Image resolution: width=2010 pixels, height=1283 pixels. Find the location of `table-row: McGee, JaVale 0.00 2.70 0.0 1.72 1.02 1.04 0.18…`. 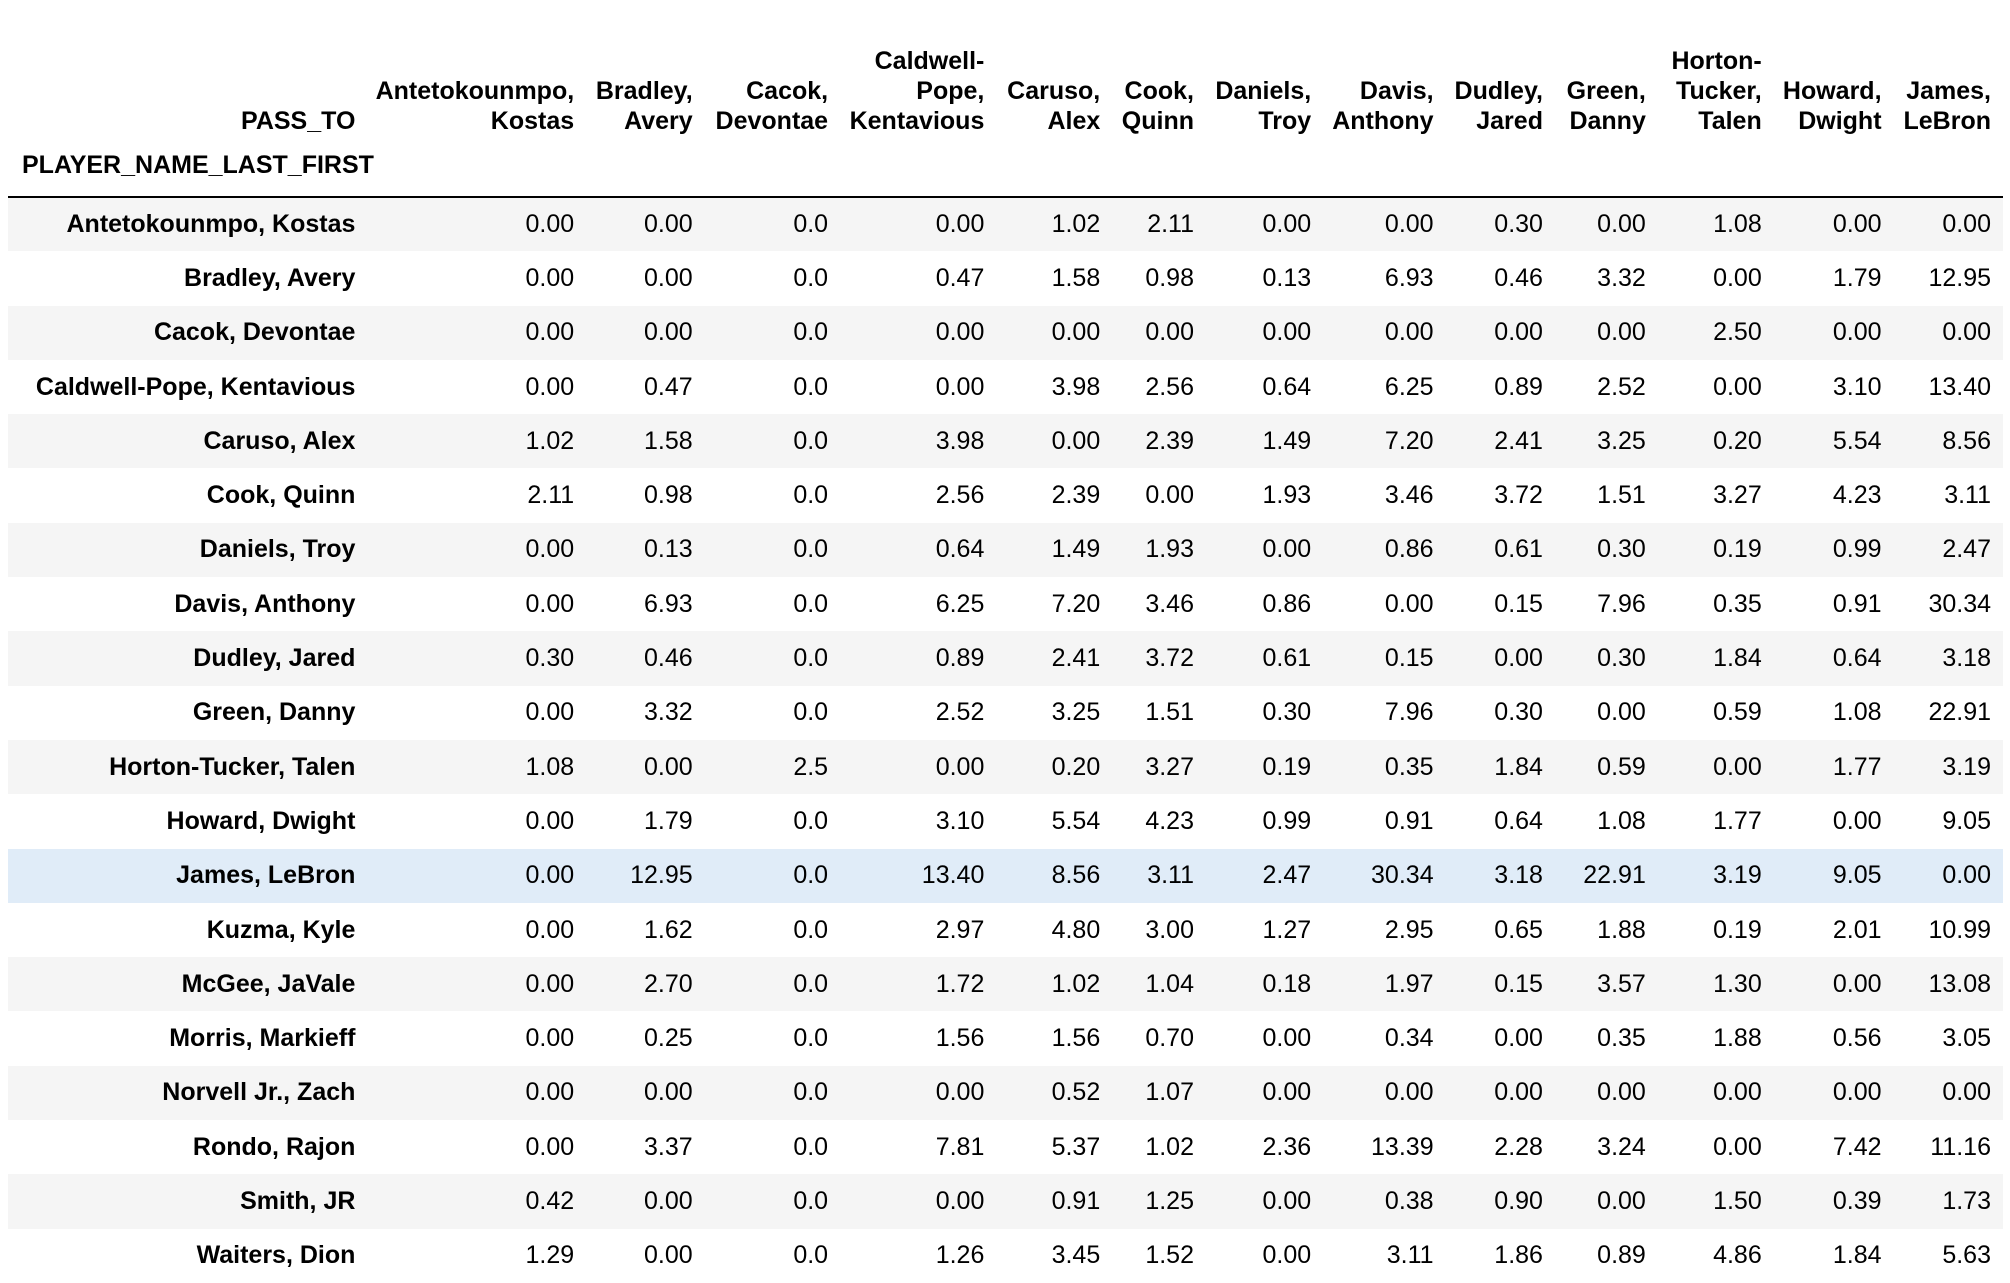

table-row: McGee, JaVale 0.00 2.70 0.0 1.72 1.02 1.04 0.18… is located at coordinates (1005, 984).